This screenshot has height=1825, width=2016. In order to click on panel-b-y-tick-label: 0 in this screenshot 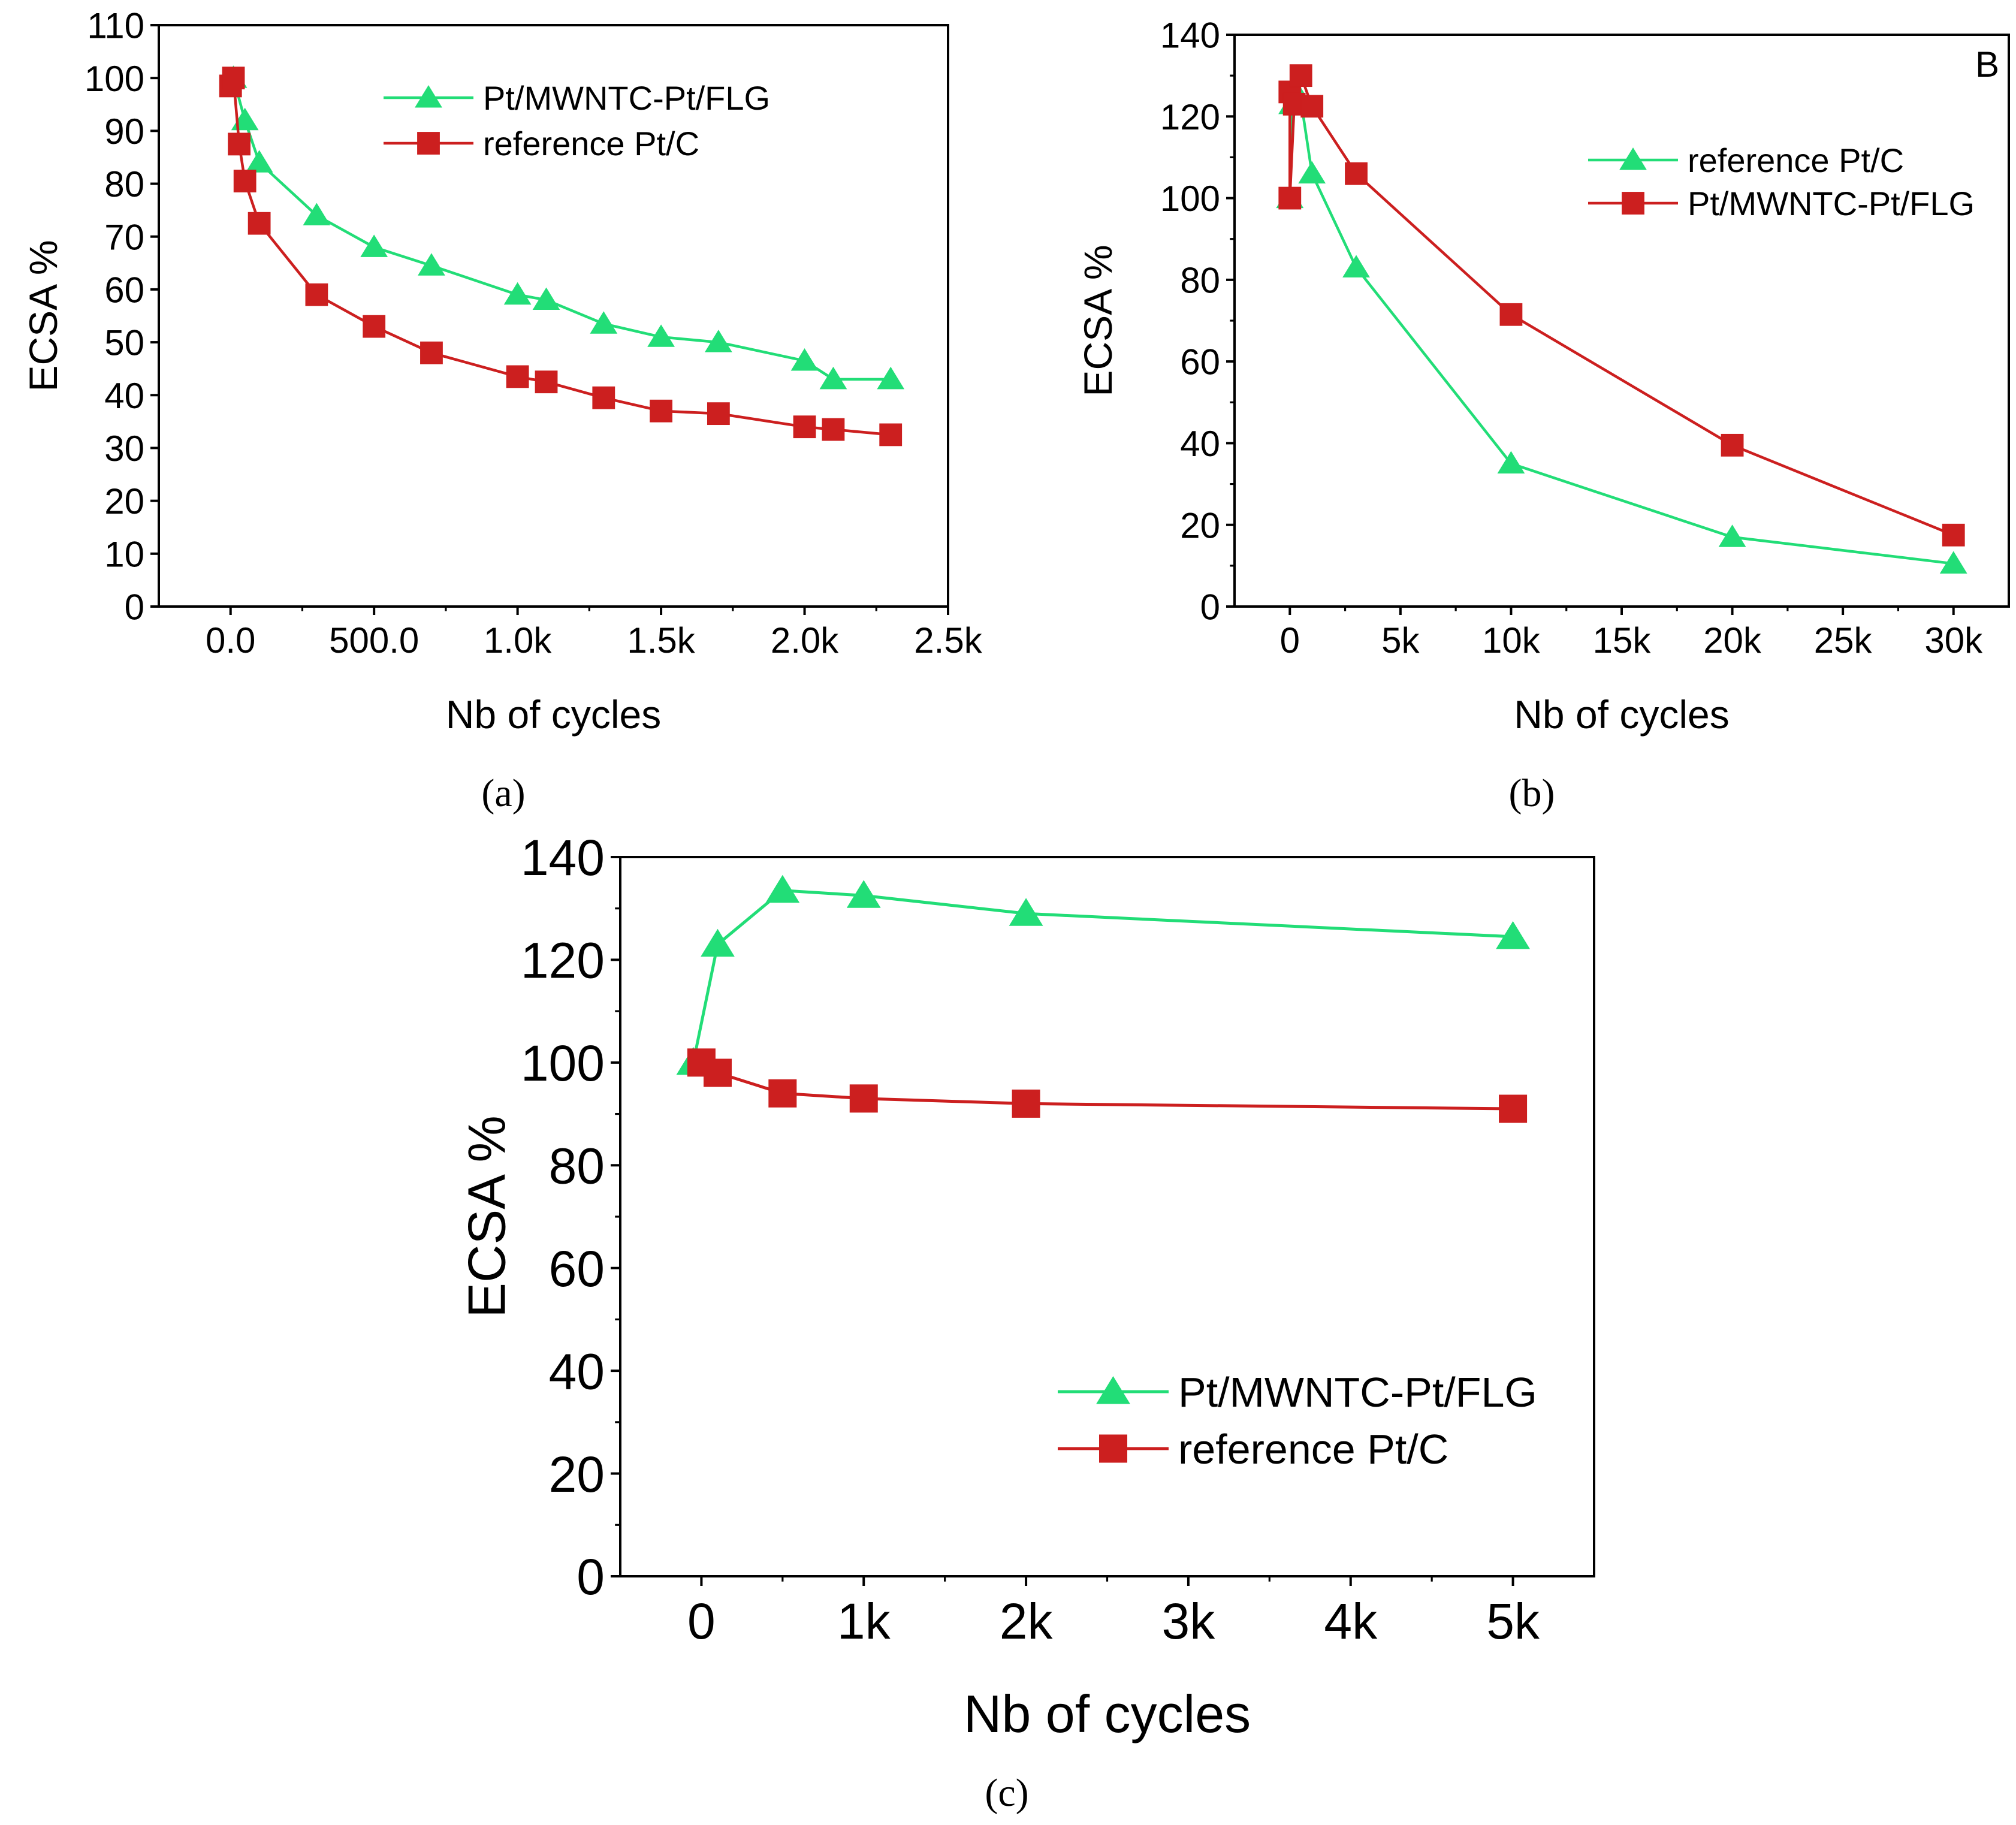, I will do `click(1210, 607)`.